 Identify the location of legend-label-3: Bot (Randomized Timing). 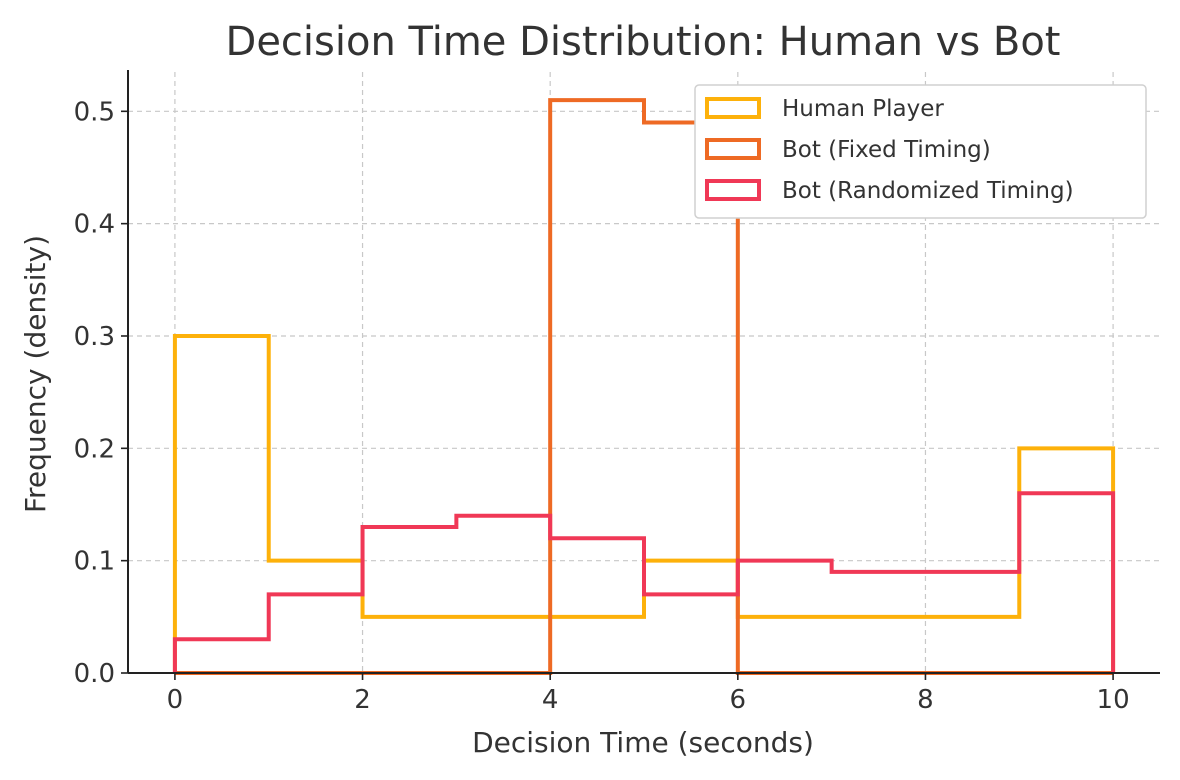
(928, 191).